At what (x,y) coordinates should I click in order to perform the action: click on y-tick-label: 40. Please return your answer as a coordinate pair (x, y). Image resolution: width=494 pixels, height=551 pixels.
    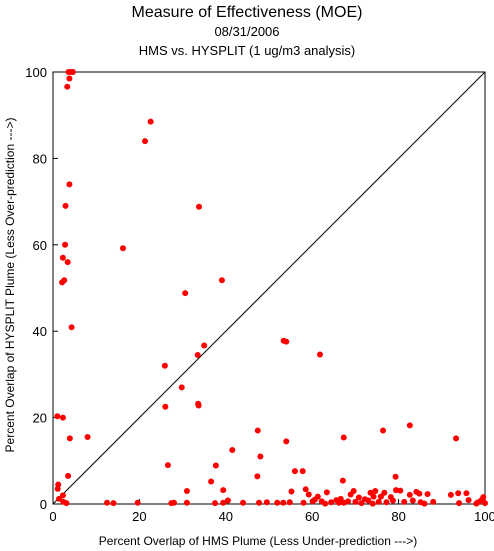
    Looking at the image, I should click on (40, 331).